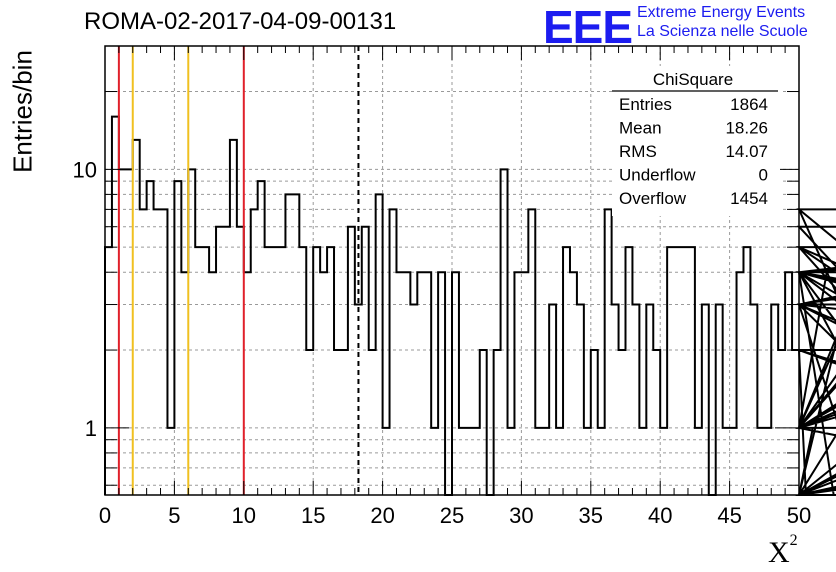  What do you see at coordinates (793, 540) in the screenshot?
I see `x-axis-label-sup: 2` at bounding box center [793, 540].